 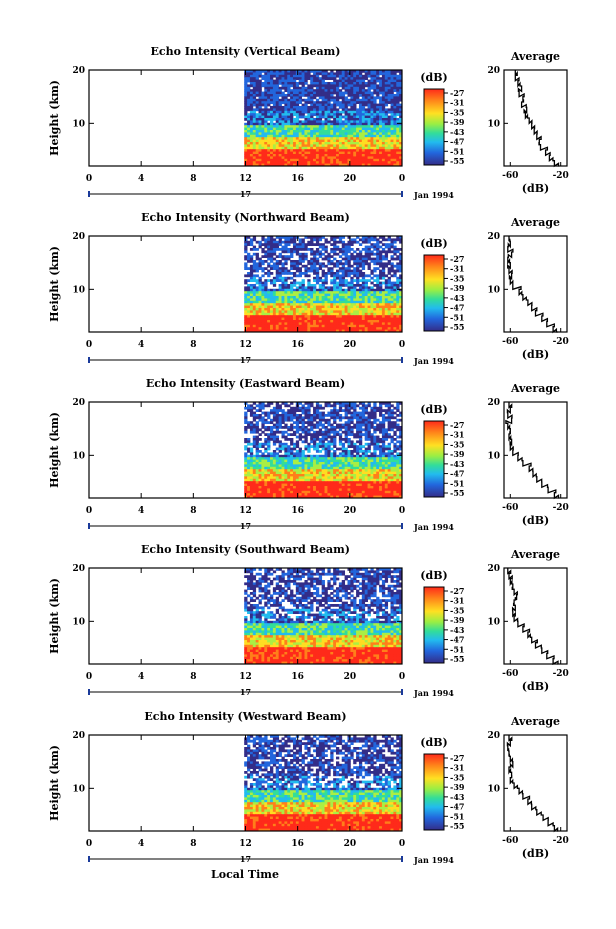 I want to click on average-y-tick-label: 20, so click(x=493, y=237).